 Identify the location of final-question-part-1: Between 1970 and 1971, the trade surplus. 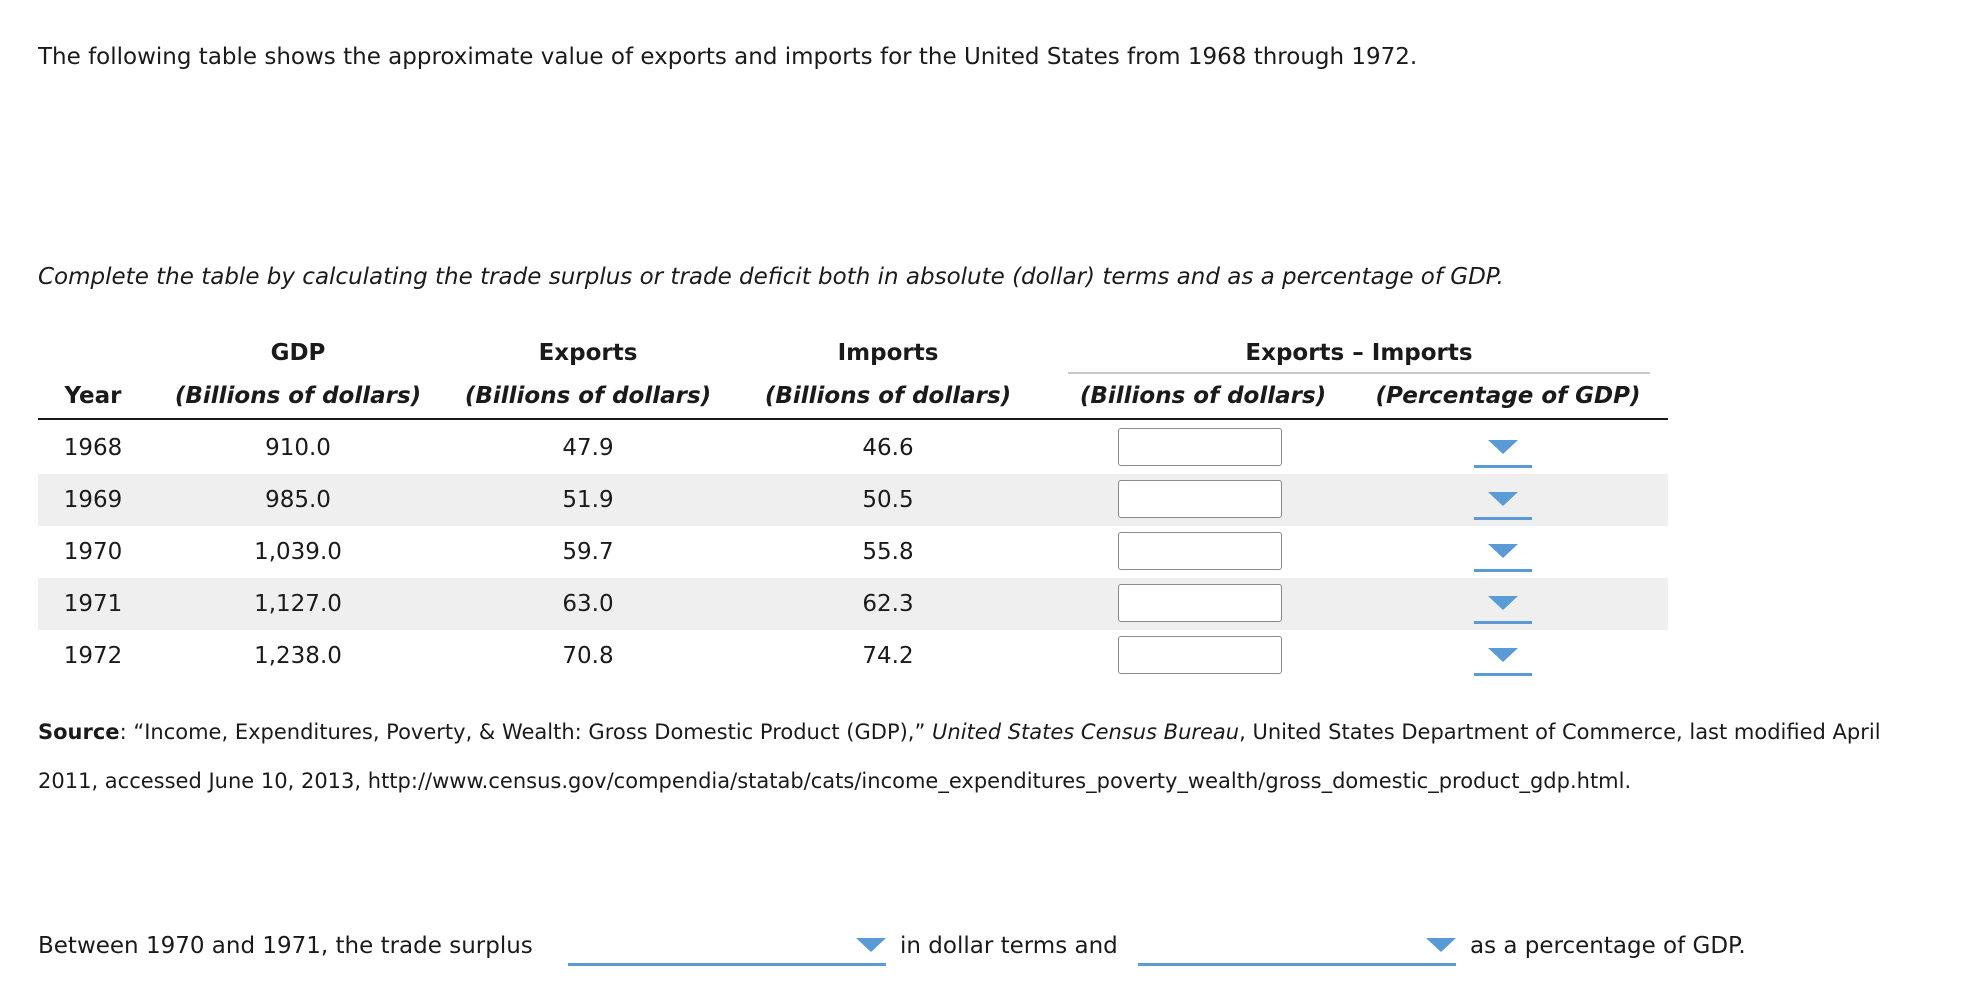
(285, 946).